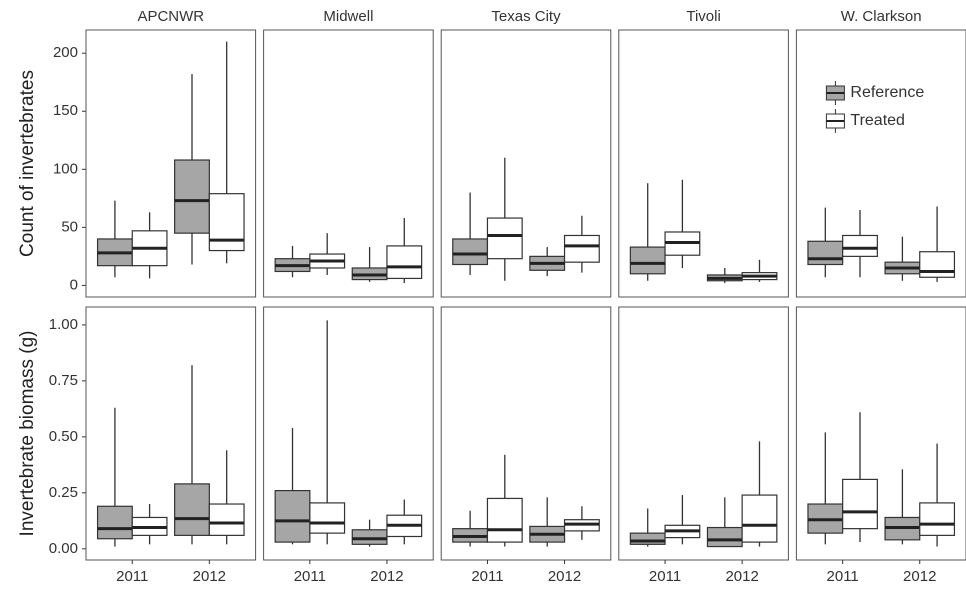 This screenshot has width=966, height=591. What do you see at coordinates (63, 436) in the screenshot?
I see `y-tick-label: 0.50` at bounding box center [63, 436].